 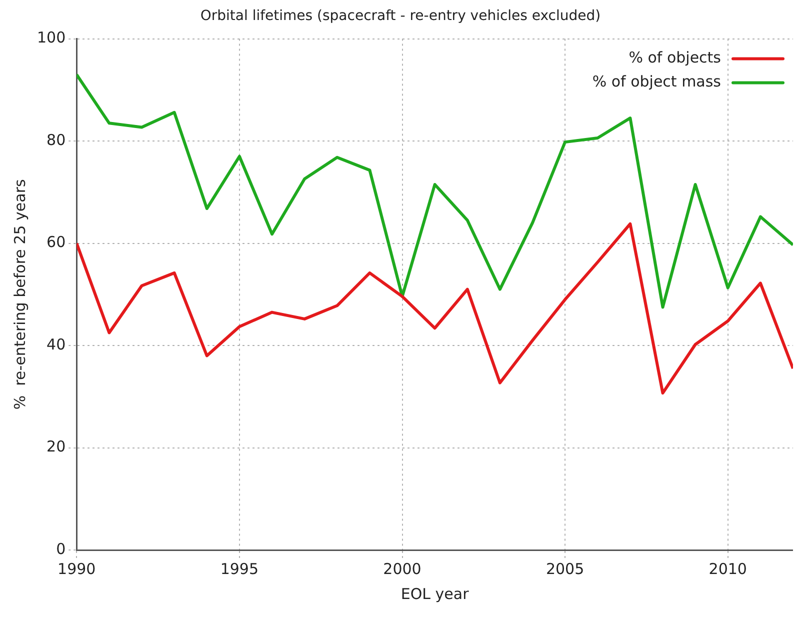 I want to click on y-tick-label: 100, so click(x=51, y=37).